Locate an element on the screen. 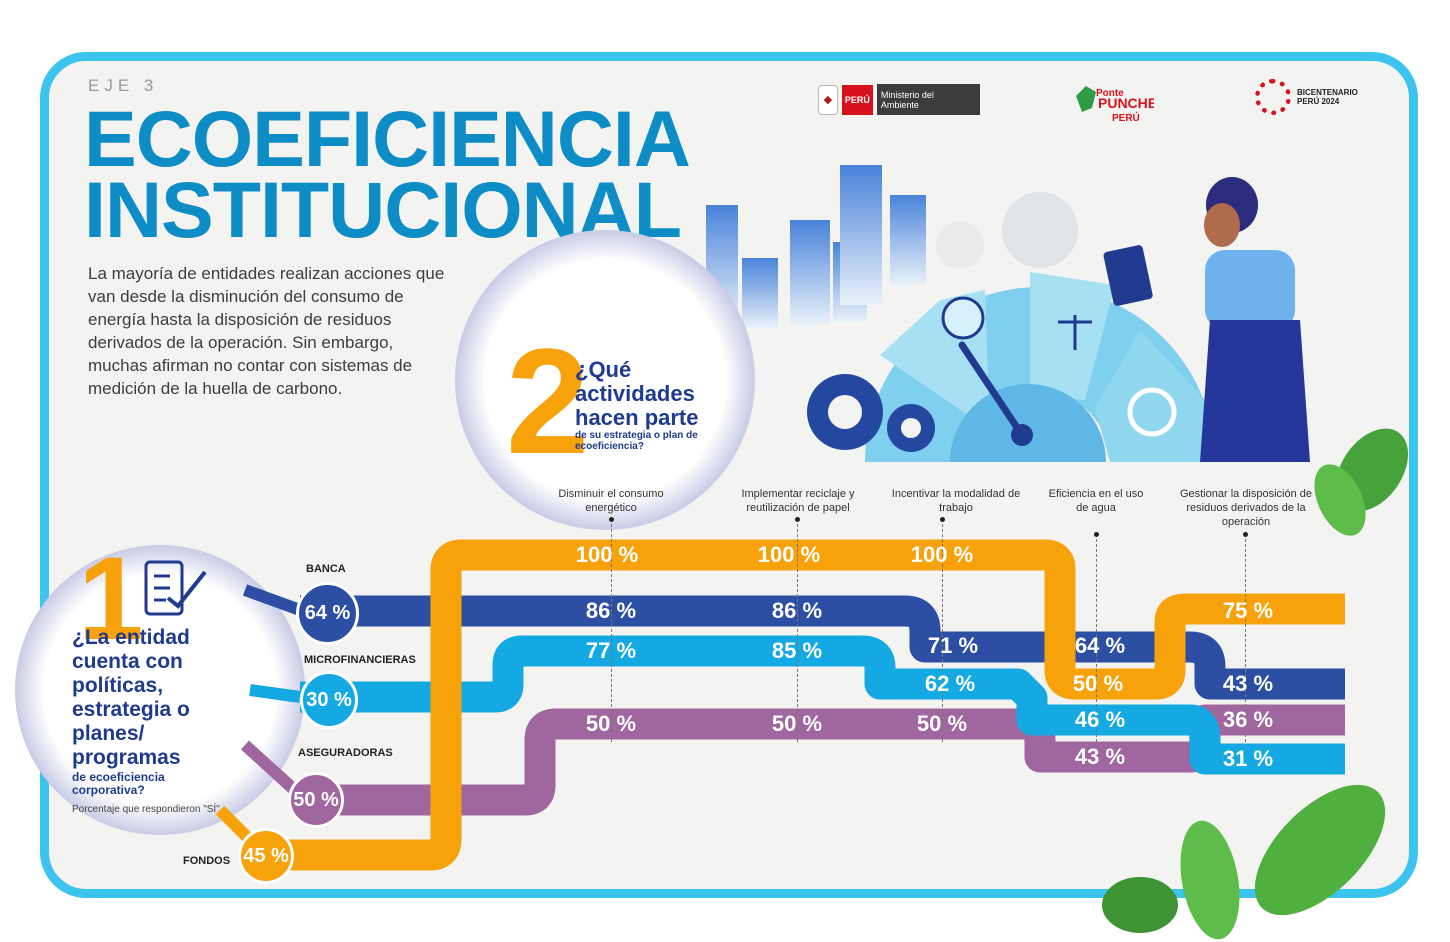 The height and width of the screenshot is (942, 1450). policy-badge-microfinancieras: 30 % is located at coordinates (329, 700).